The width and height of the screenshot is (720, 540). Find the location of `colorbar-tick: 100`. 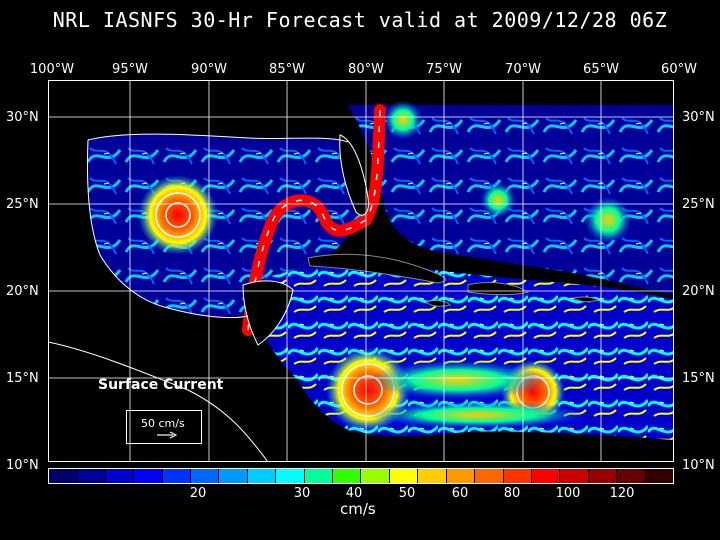

colorbar-tick: 100 is located at coordinates (568, 493).